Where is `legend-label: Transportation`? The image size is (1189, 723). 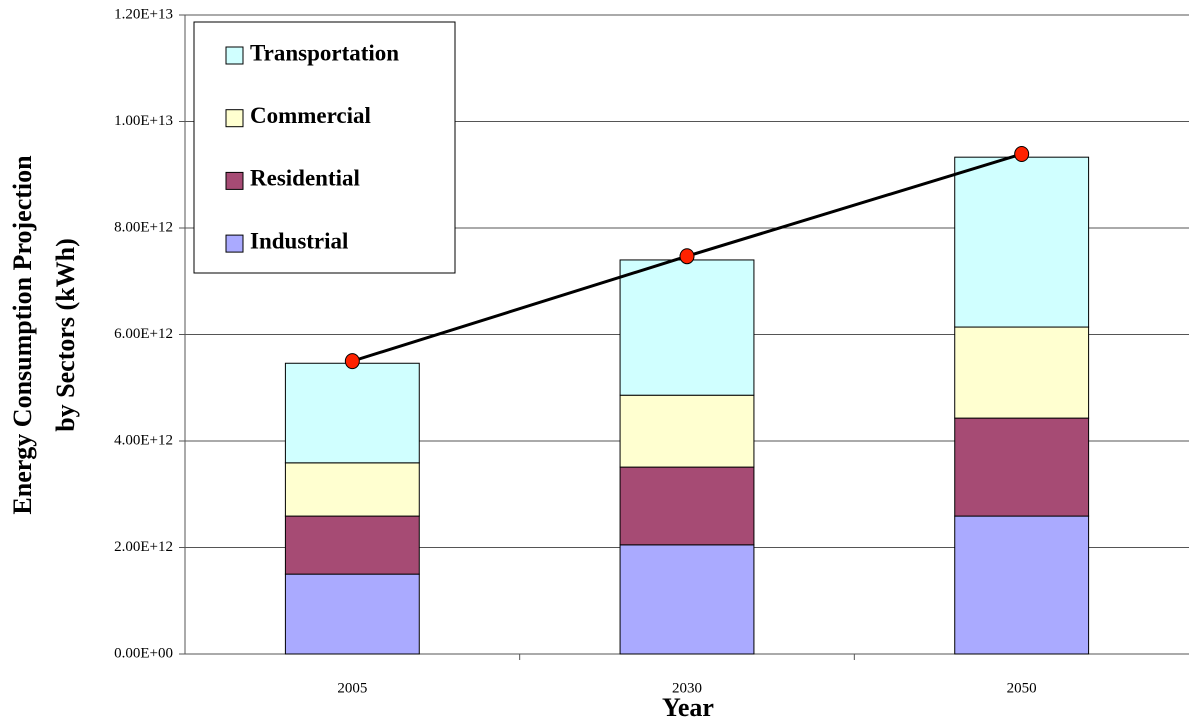
legend-label: Transportation is located at coordinates (324, 52).